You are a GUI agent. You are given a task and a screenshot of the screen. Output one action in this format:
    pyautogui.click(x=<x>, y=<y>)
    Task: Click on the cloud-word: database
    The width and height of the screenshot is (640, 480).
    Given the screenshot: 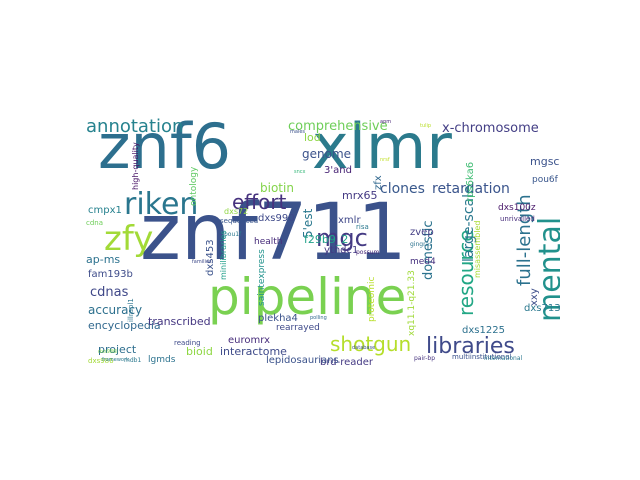 What is the action you would take?
    pyautogui.click(x=364, y=348)
    